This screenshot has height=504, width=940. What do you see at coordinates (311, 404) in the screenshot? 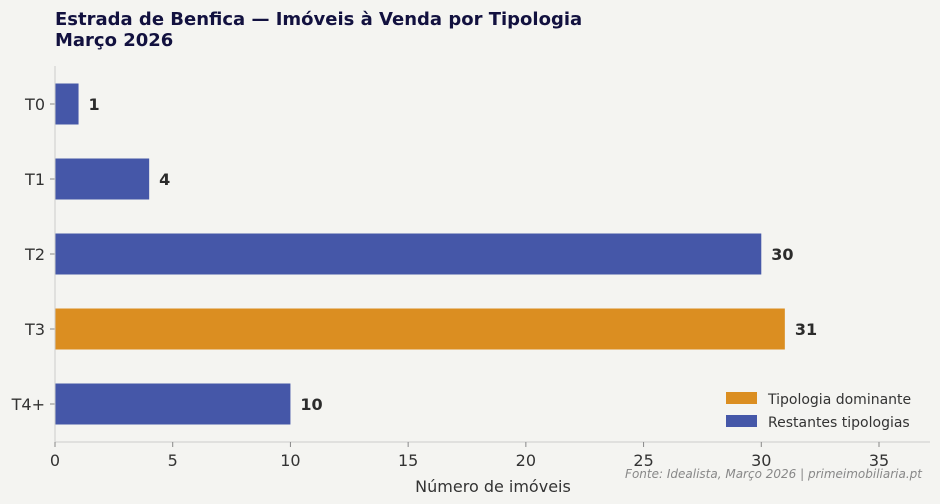
I see `data-label: 10` at bounding box center [311, 404].